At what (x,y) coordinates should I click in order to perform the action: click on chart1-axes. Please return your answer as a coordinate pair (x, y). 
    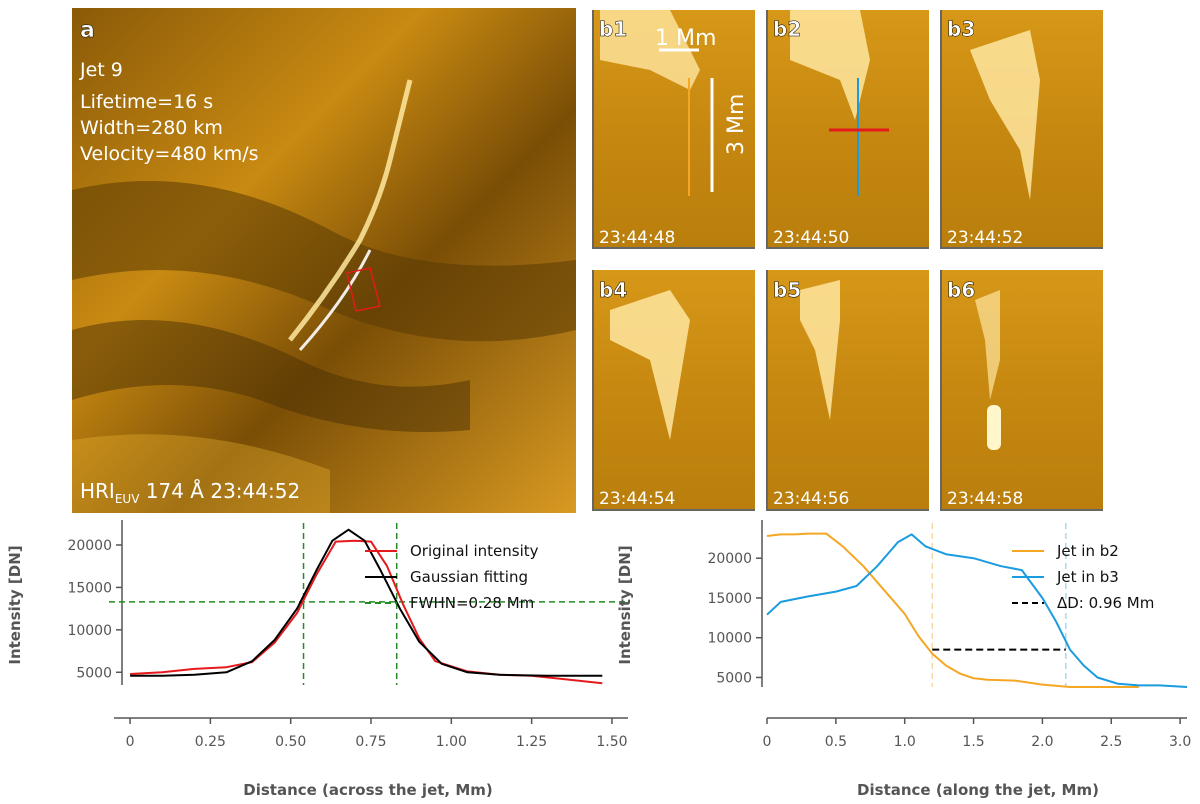
    Looking at the image, I should click on (371, 619).